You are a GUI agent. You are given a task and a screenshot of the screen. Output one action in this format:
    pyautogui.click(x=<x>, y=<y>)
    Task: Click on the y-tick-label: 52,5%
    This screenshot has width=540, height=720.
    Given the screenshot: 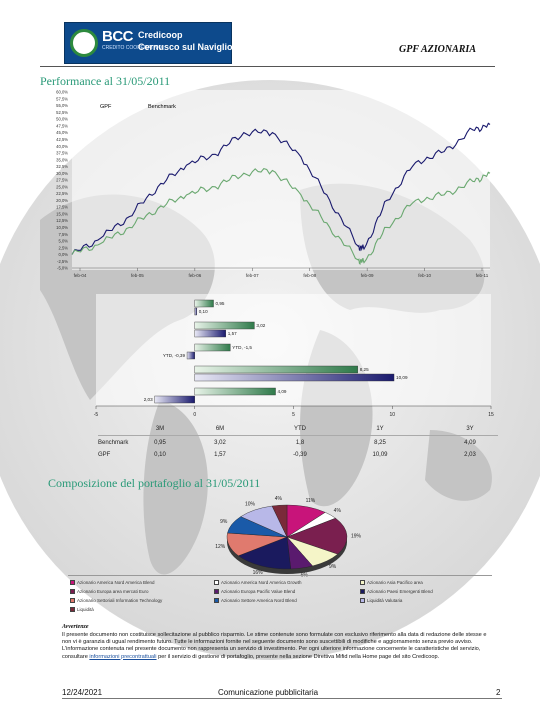 What is the action you would take?
    pyautogui.click(x=62, y=112)
    